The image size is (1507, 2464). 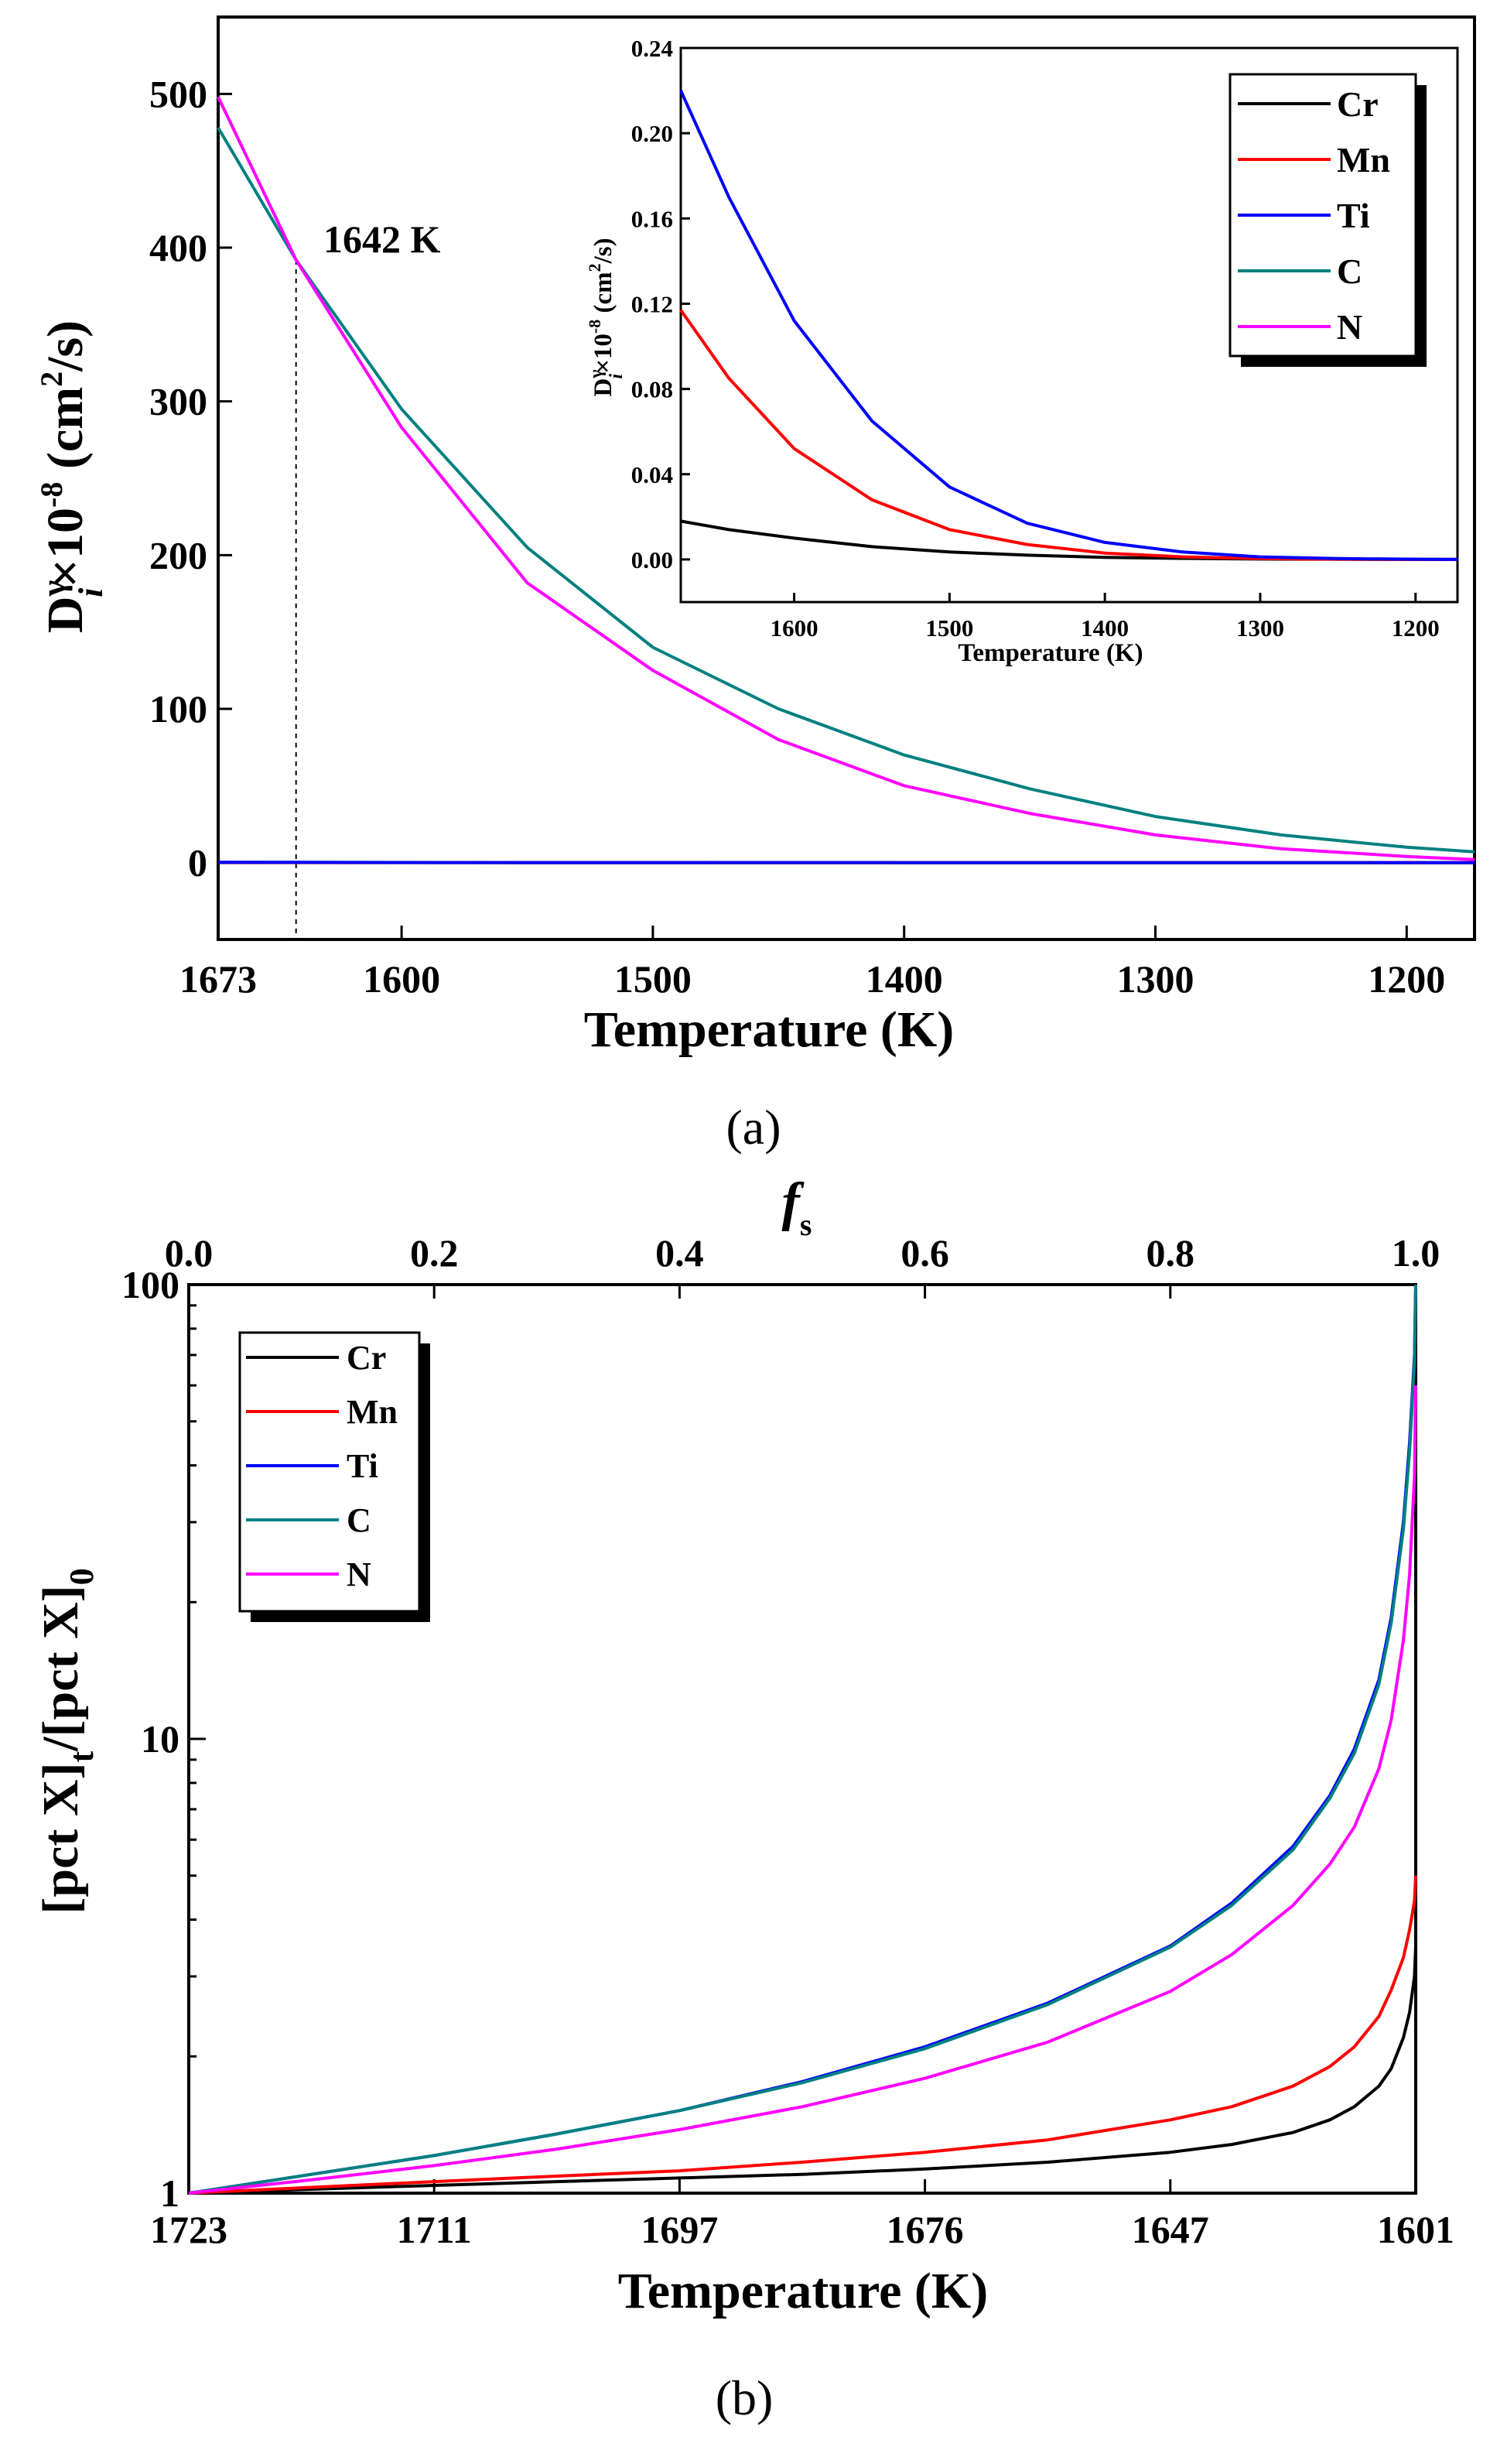 I want to click on inset-y-axis-title: Dγi×10-8 (cm2/s), so click(x=606, y=317).